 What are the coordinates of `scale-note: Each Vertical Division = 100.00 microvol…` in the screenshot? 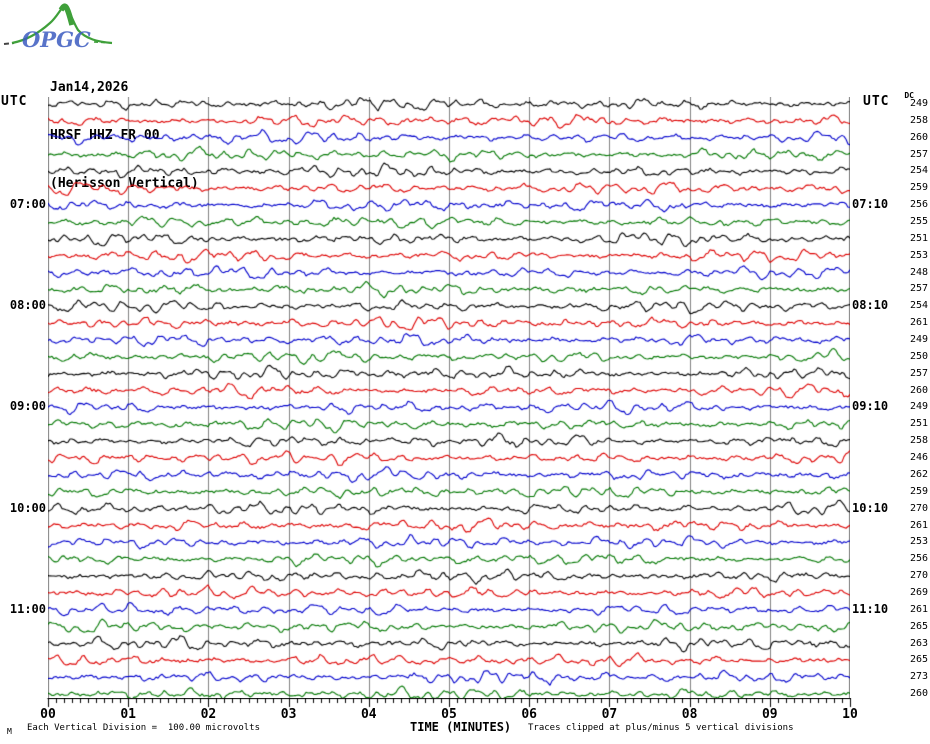 It's located at (143, 728).